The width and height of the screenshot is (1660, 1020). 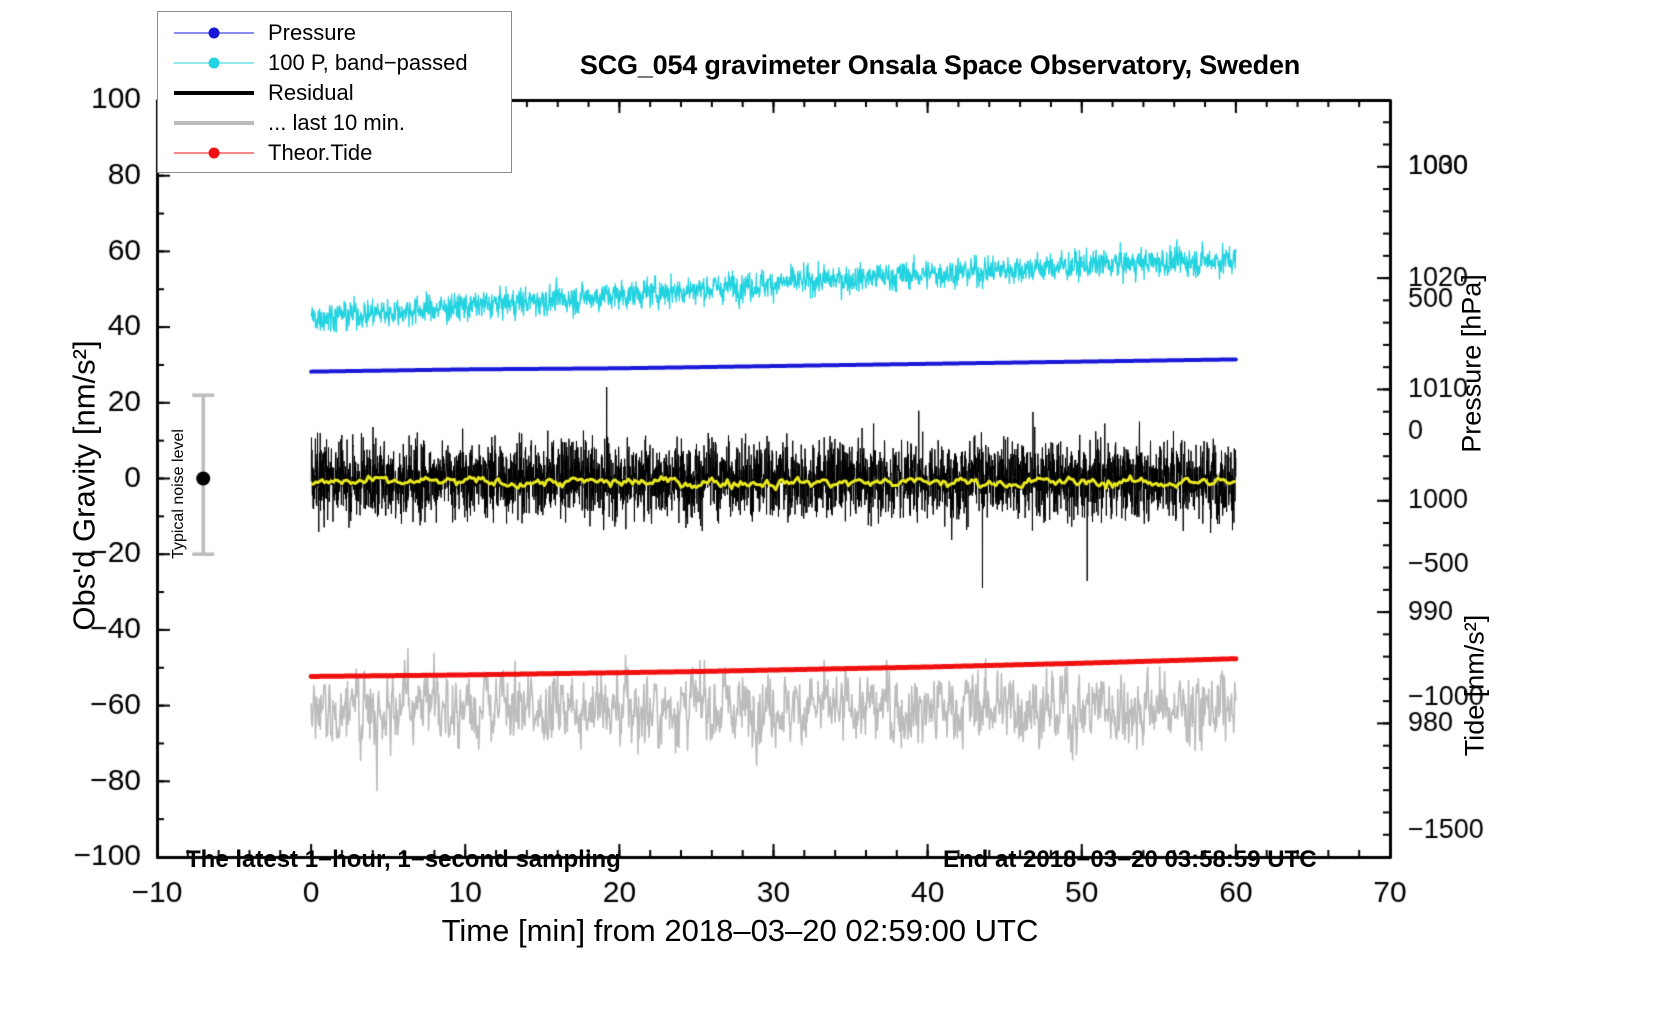 What do you see at coordinates (312, 32) in the screenshot?
I see `legend-label: Pressure` at bounding box center [312, 32].